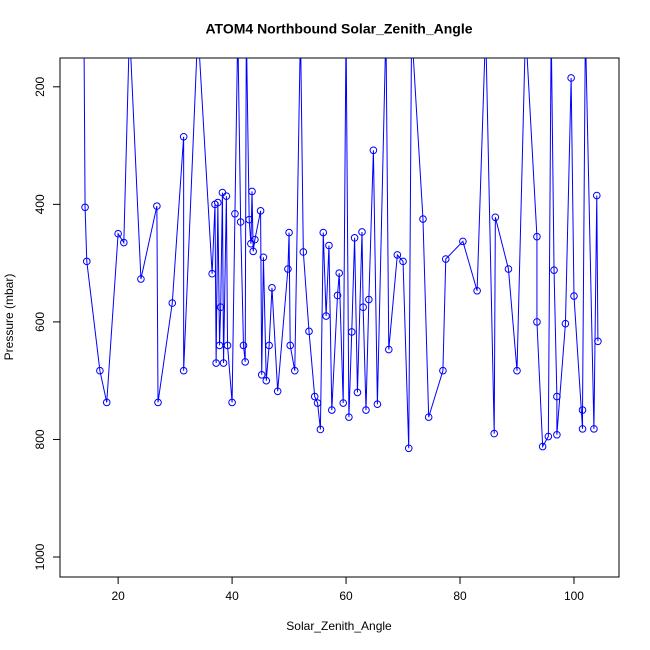 This screenshot has width=650, height=650. What do you see at coordinates (40, 86) in the screenshot?
I see `y-tick-label: 200` at bounding box center [40, 86].